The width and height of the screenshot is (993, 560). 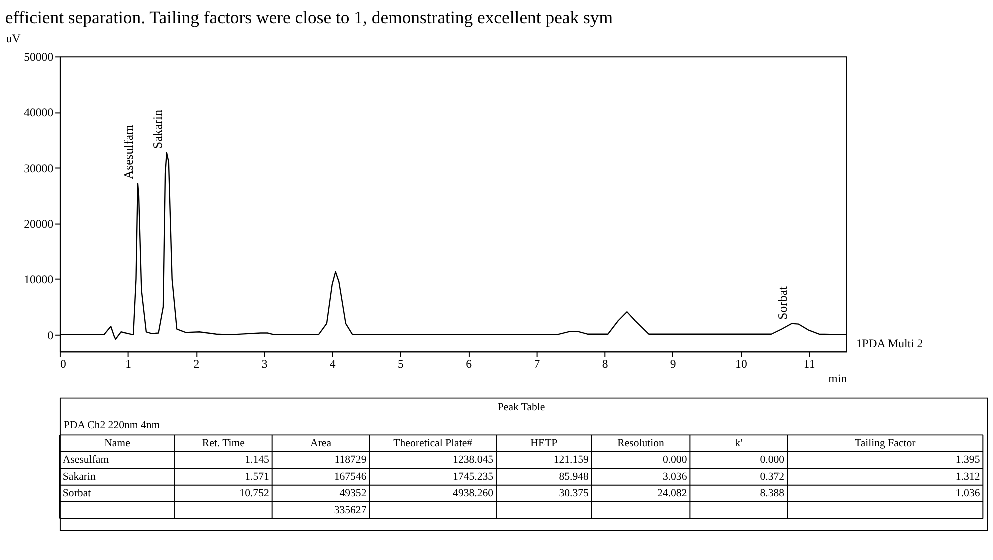 I want to click on text: 335627, so click(x=351, y=510).